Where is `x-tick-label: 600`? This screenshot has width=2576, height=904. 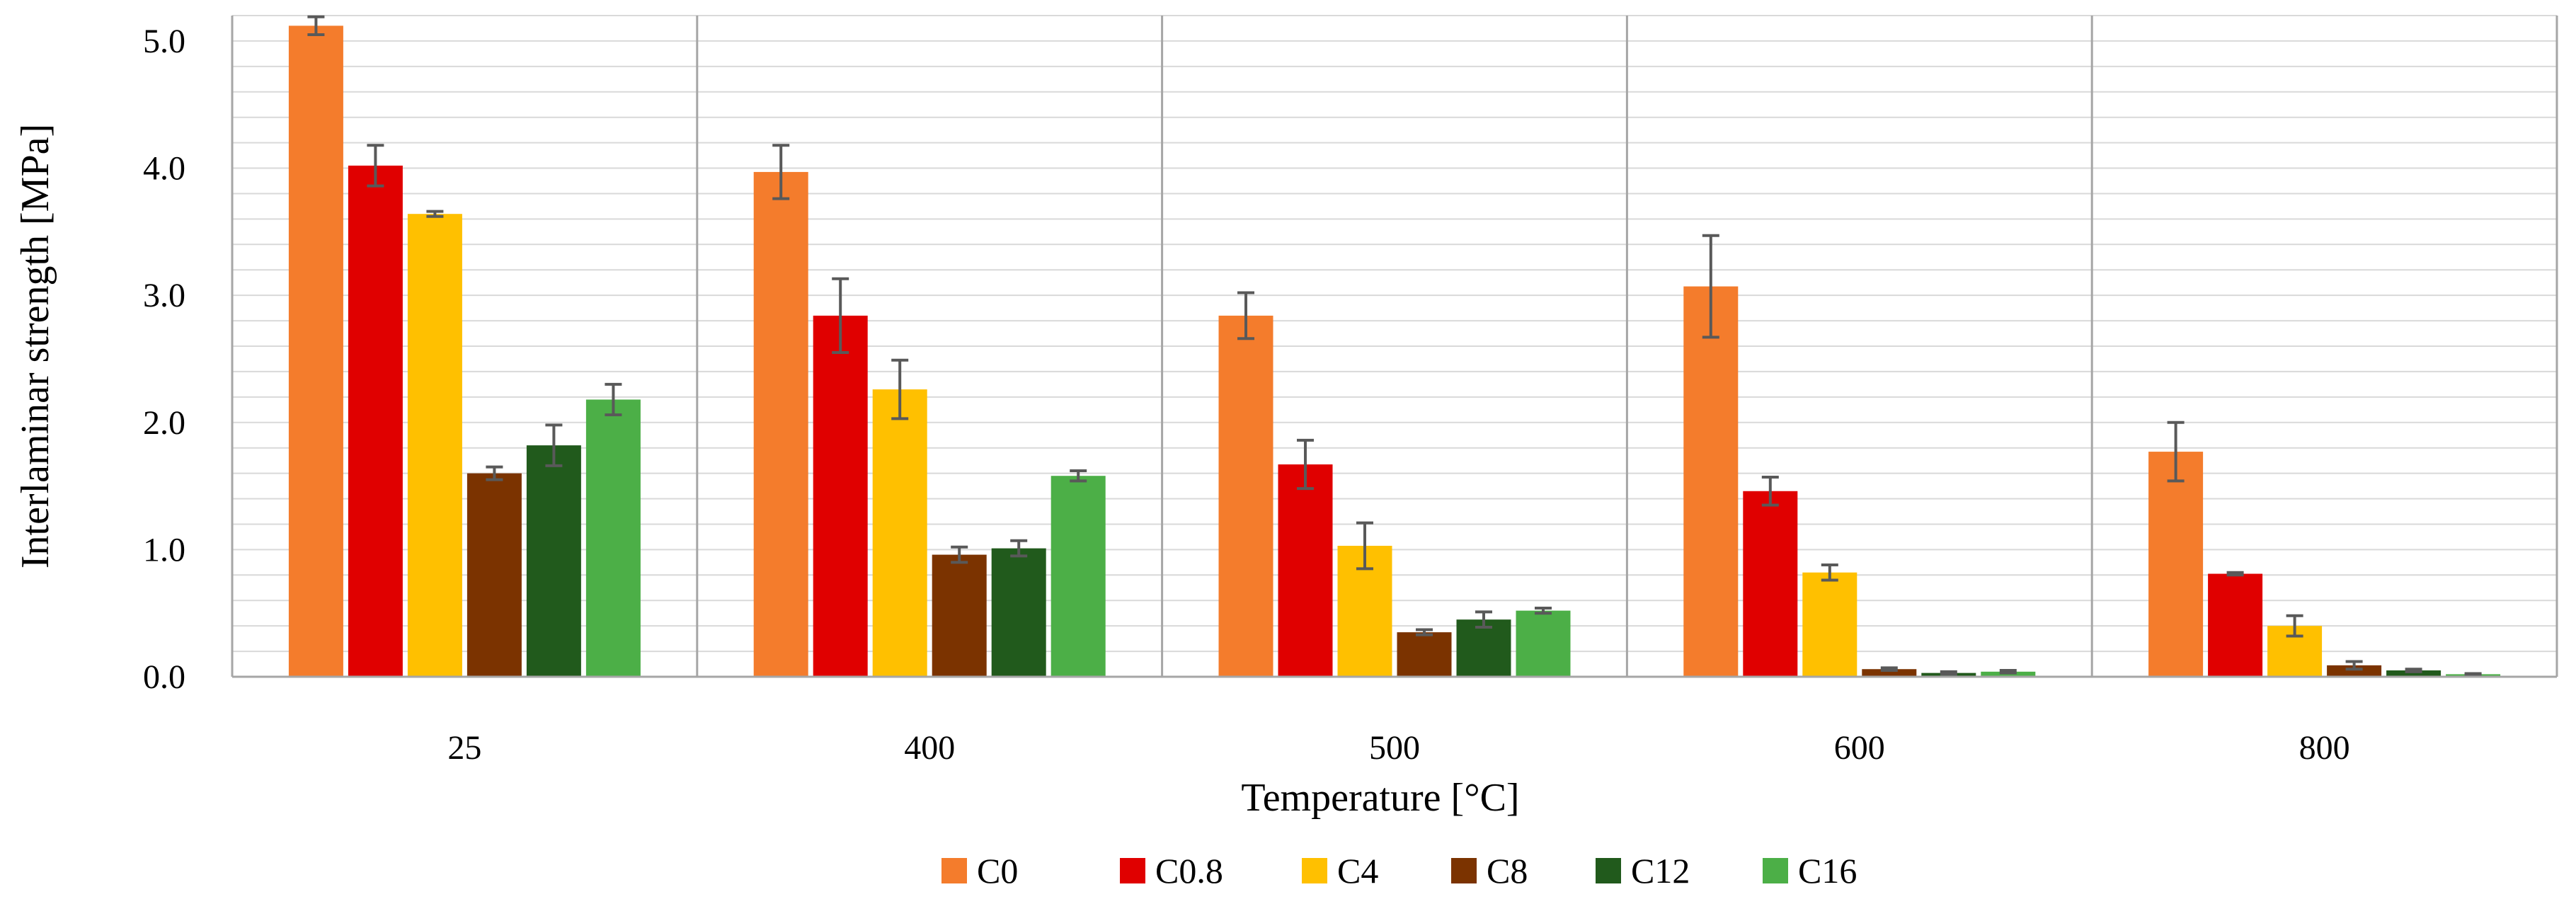
x-tick-label: 600 is located at coordinates (1859, 748).